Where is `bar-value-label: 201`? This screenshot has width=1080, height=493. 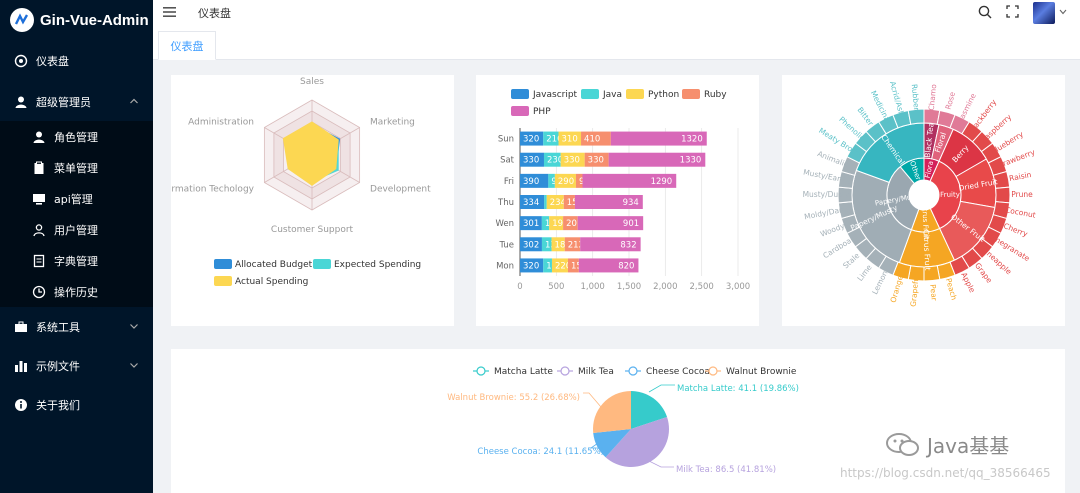 bar-value-label: 201 is located at coordinates (574, 224).